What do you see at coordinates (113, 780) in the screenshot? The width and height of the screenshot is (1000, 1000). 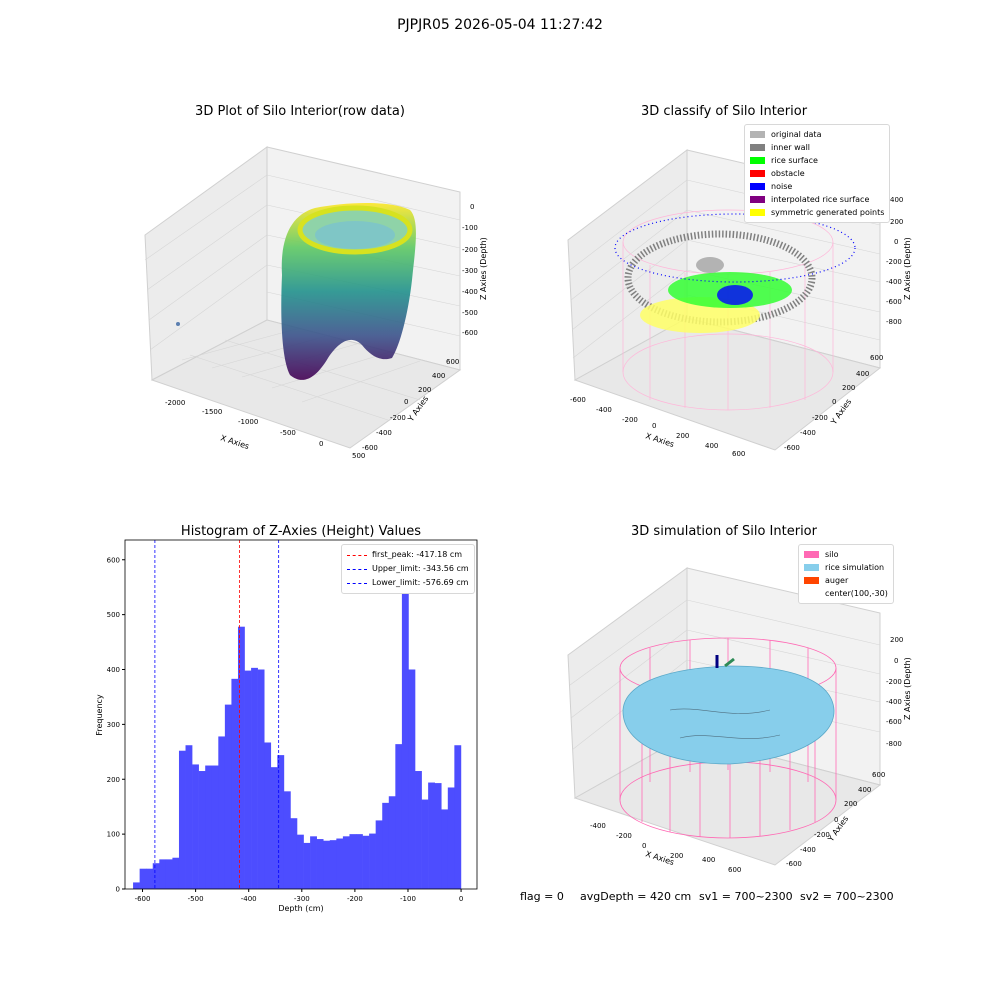 I see `histogram-y-tick-label: 200` at bounding box center [113, 780].